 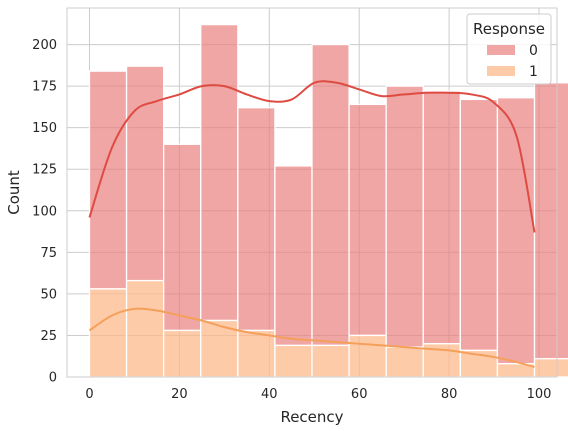 I want to click on y-tick-label-4: 100, so click(x=44, y=211).